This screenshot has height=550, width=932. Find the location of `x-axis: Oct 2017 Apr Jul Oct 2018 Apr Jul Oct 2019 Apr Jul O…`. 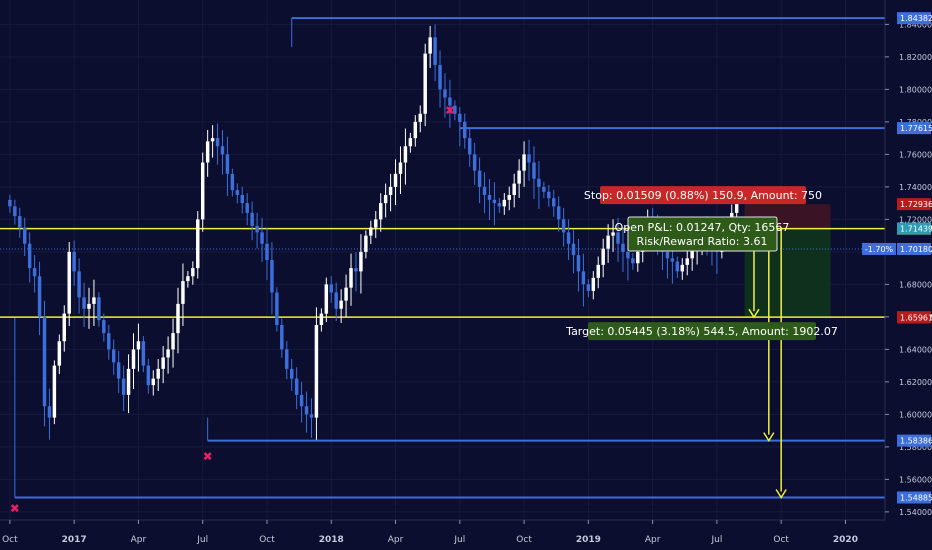

x-axis: Oct 2017 Apr Jul Oct 2018 Apr Jul Oct 2019 Apr Jul O… is located at coordinates (442, 532).